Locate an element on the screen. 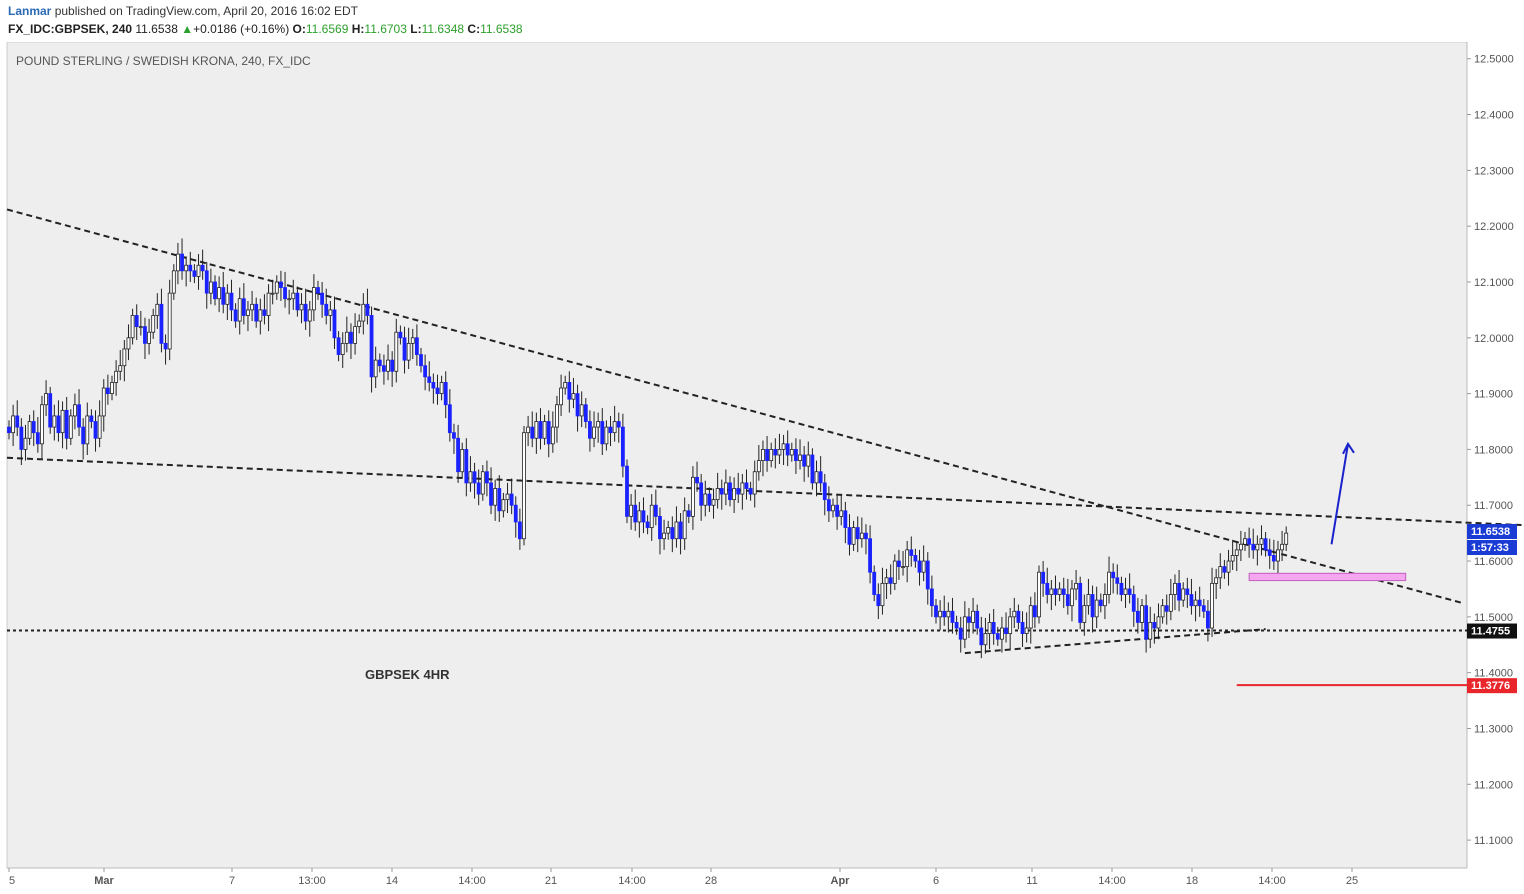 The width and height of the screenshot is (1524, 894). y-tick-label: 11.2000 is located at coordinates (1493, 785).